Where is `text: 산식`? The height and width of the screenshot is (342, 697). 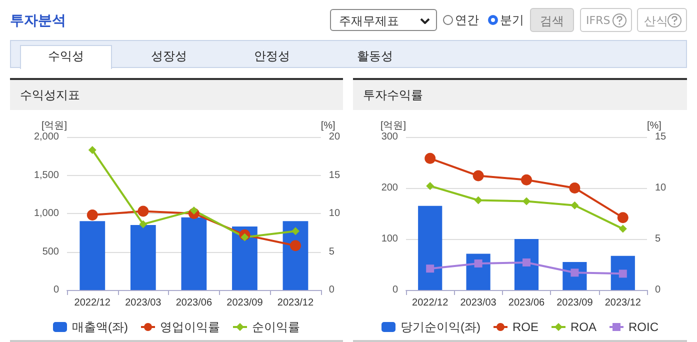
text: 산식 is located at coordinates (662, 20).